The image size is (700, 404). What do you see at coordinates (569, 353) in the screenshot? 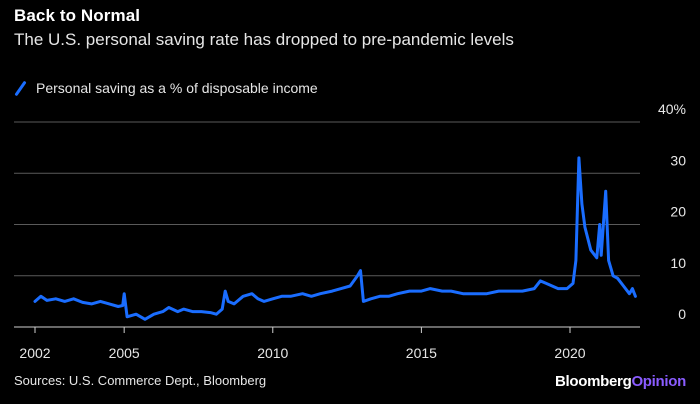
I see `x-tick-label: 2020` at bounding box center [569, 353].